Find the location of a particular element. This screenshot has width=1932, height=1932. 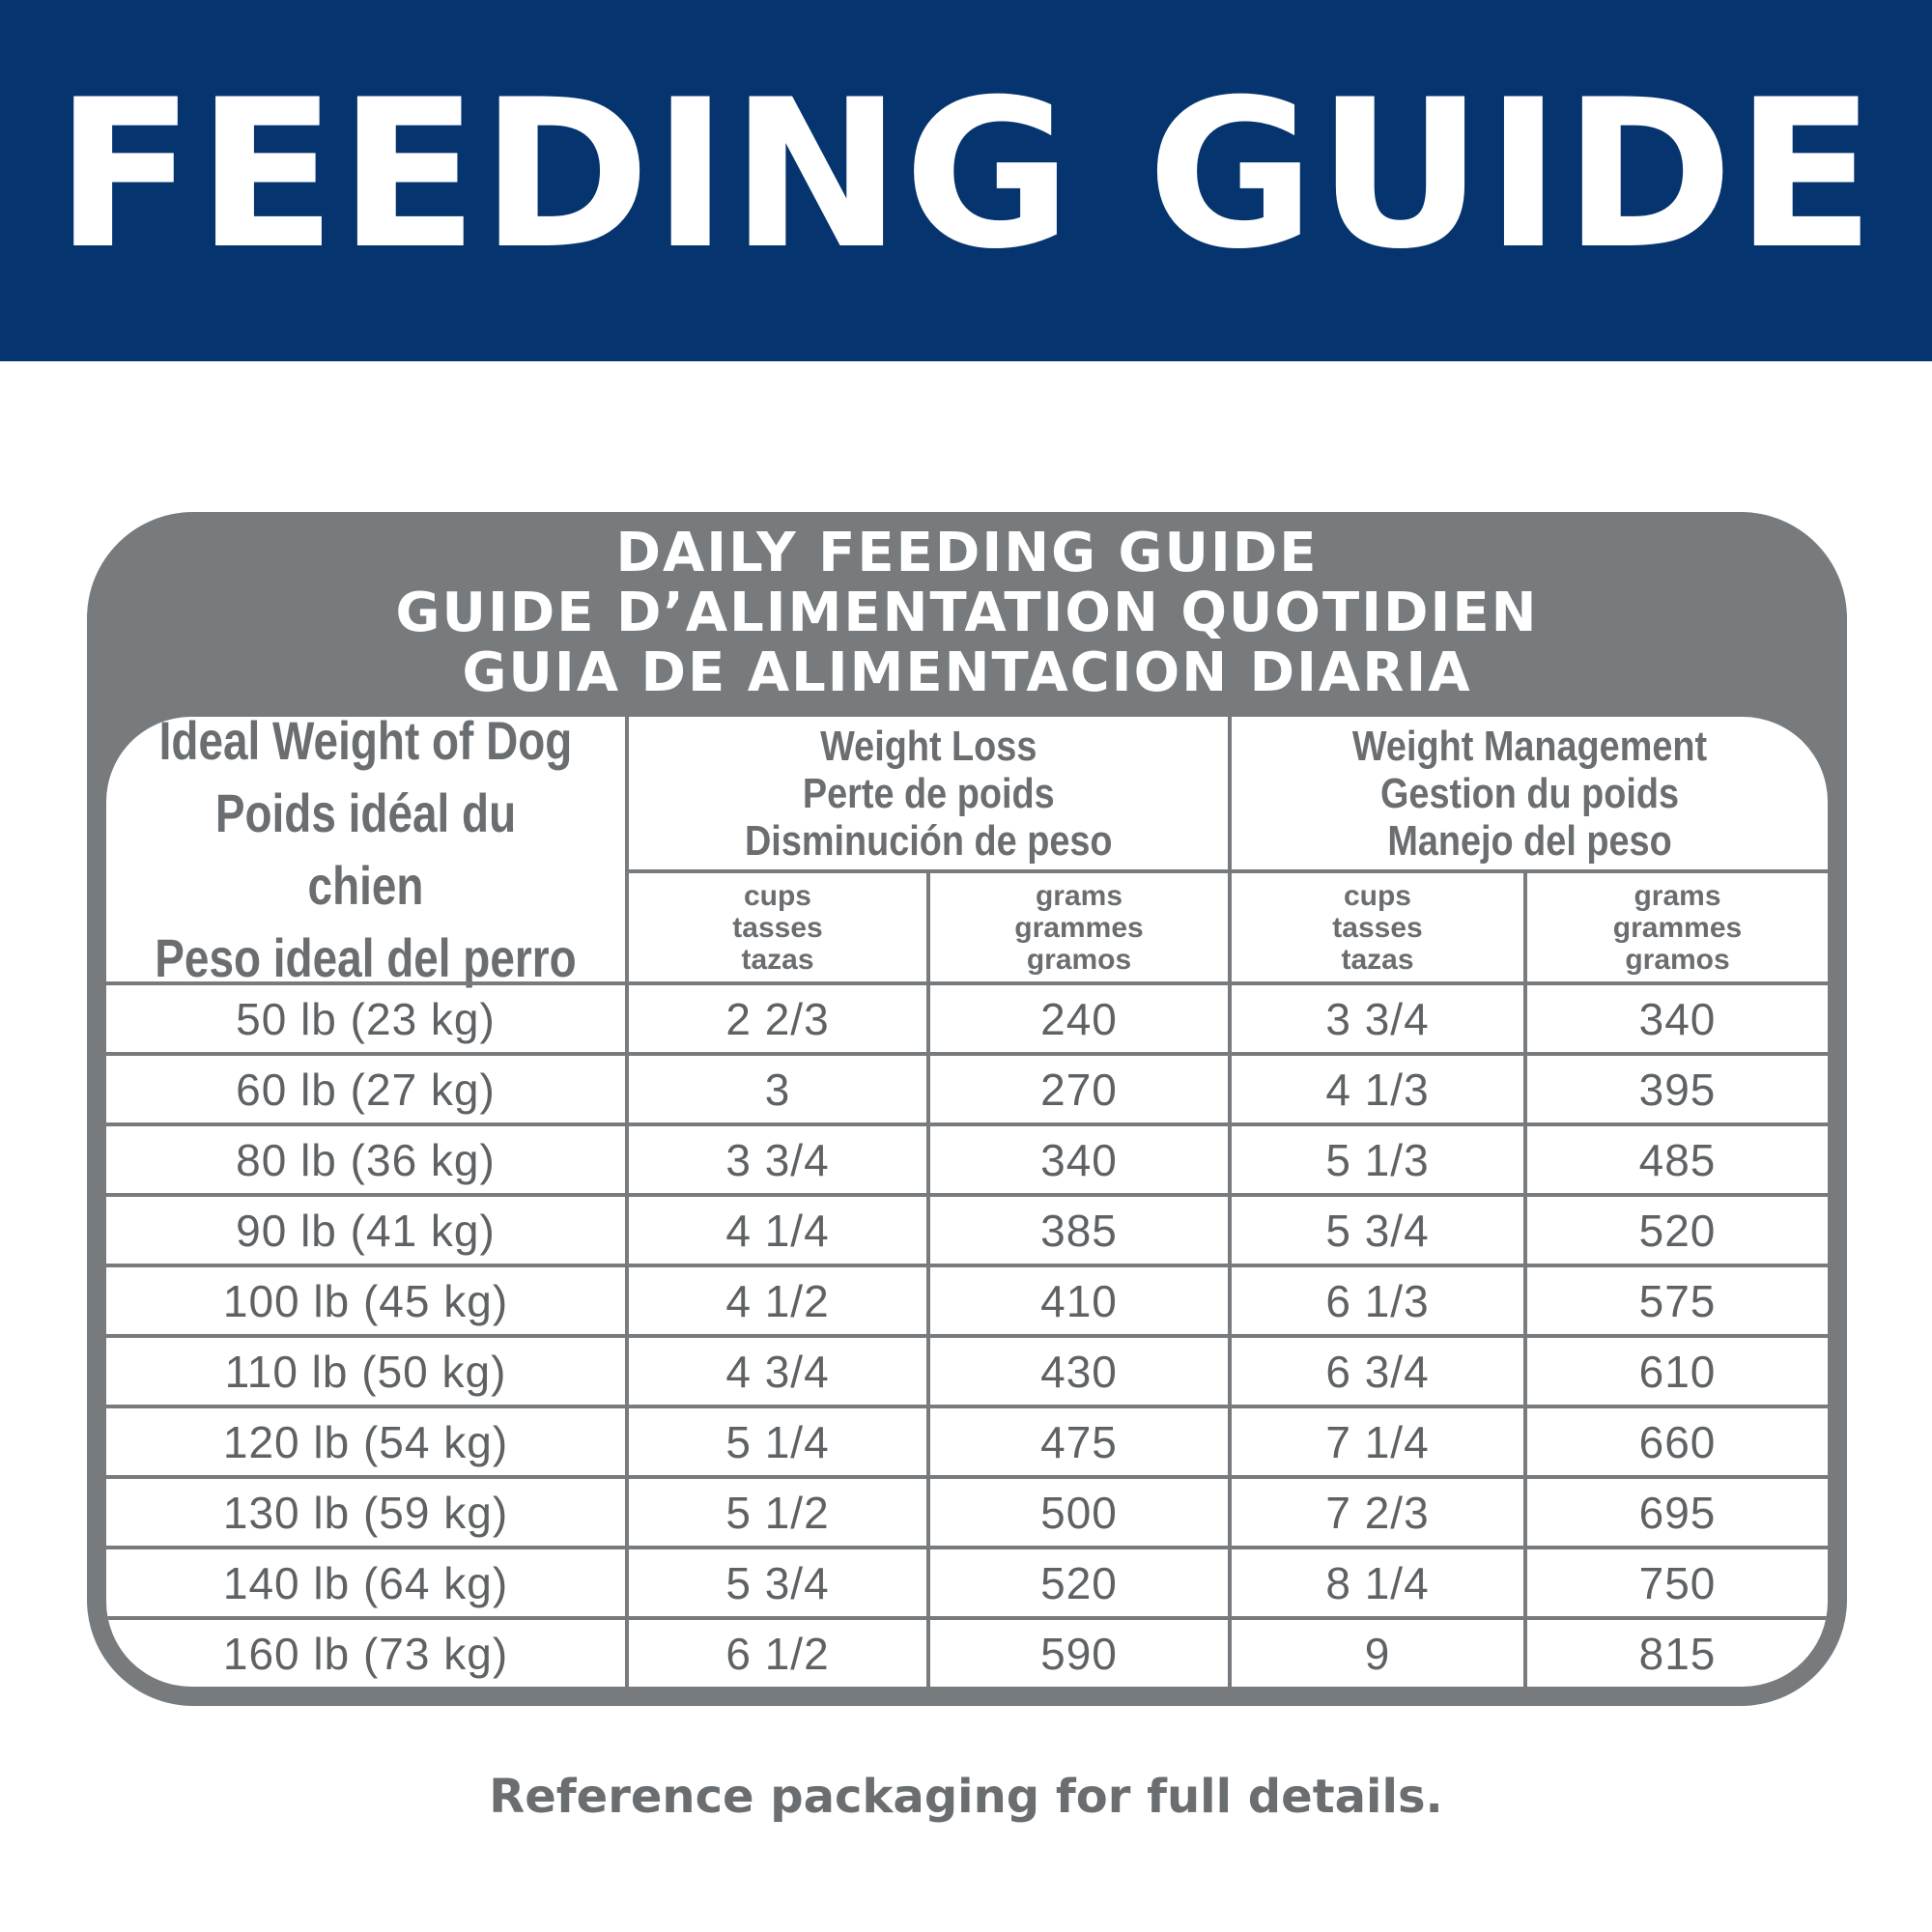

mgmt-cups-header: cups tasses tazas is located at coordinates (1377, 927).